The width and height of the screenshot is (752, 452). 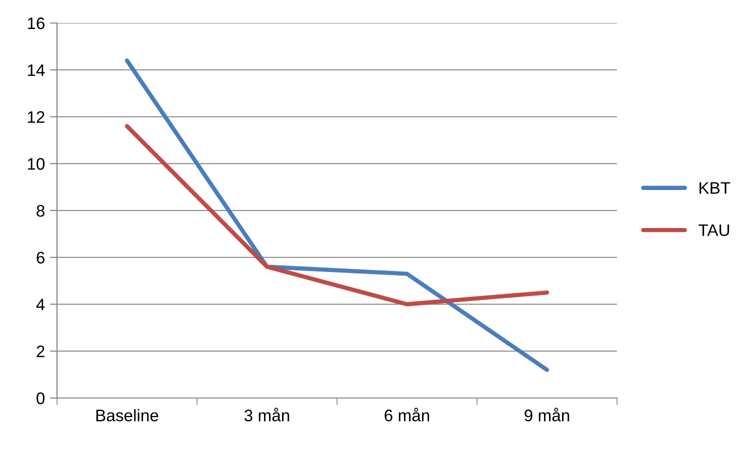 What do you see at coordinates (267, 415) in the screenshot?
I see `x-tick-label: 3 mån` at bounding box center [267, 415].